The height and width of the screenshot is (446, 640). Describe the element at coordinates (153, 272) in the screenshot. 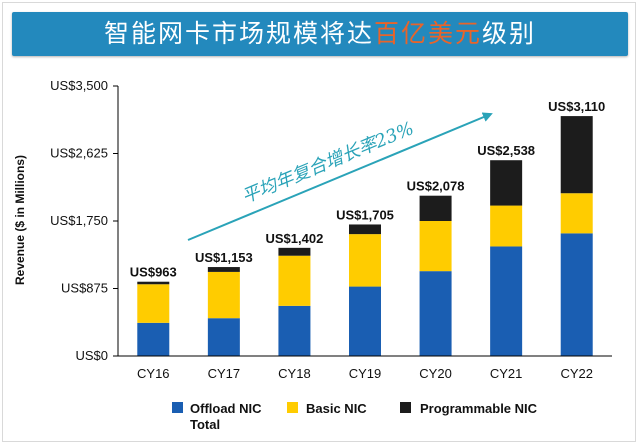

I see `total-label-cy16: US$963` at that location.